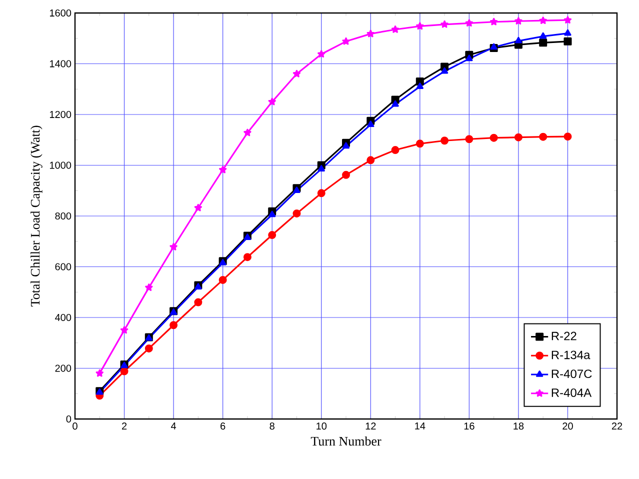 This screenshot has height=479, width=639. I want to click on x-tick-label: 18, so click(519, 426).